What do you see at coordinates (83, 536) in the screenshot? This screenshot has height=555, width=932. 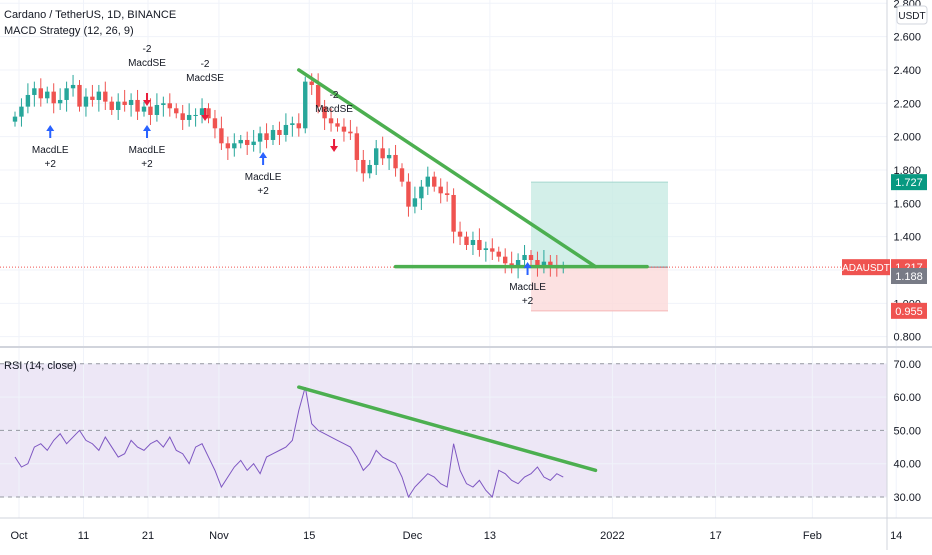 I see `time-tick-label: 11` at bounding box center [83, 536].